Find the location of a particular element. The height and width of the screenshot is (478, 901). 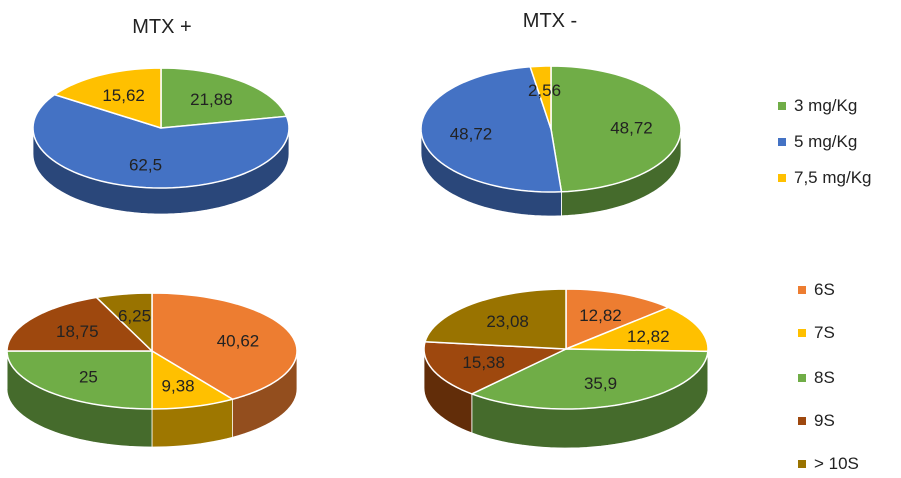

pie-chart-4: 12,82 12,82 35,9 15,38 23,08 is located at coordinates (566, 368).